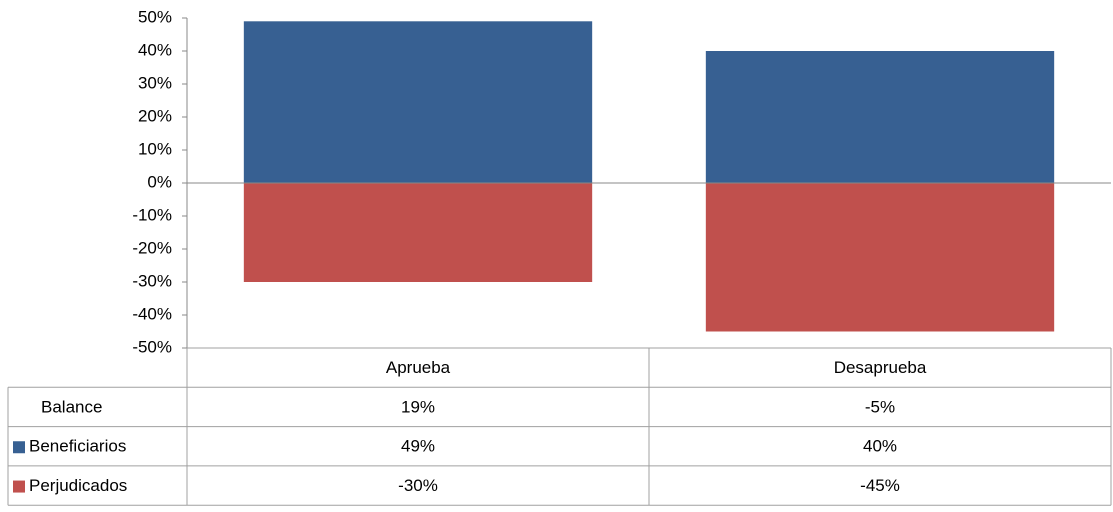 The image size is (1113, 512). What do you see at coordinates (155, 148) in the screenshot?
I see `y-tick-label: 10%` at bounding box center [155, 148].